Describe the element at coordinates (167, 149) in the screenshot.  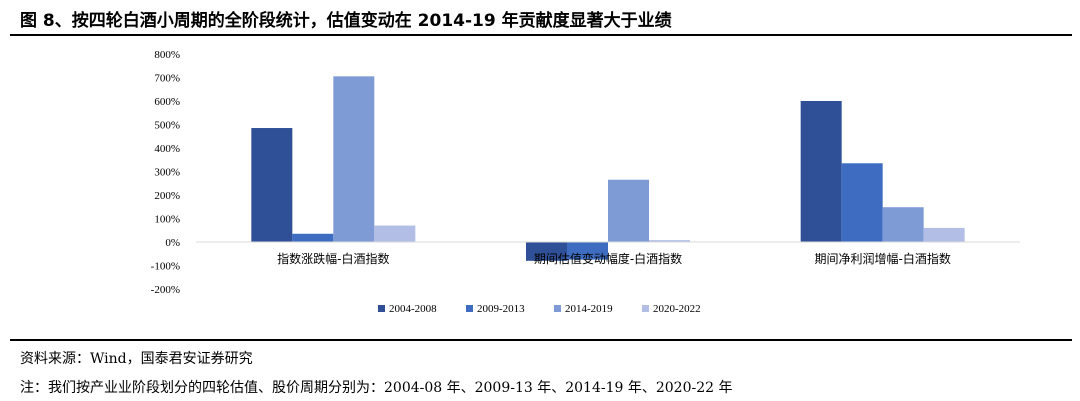
I see `y-tick-label: 400%` at that location.